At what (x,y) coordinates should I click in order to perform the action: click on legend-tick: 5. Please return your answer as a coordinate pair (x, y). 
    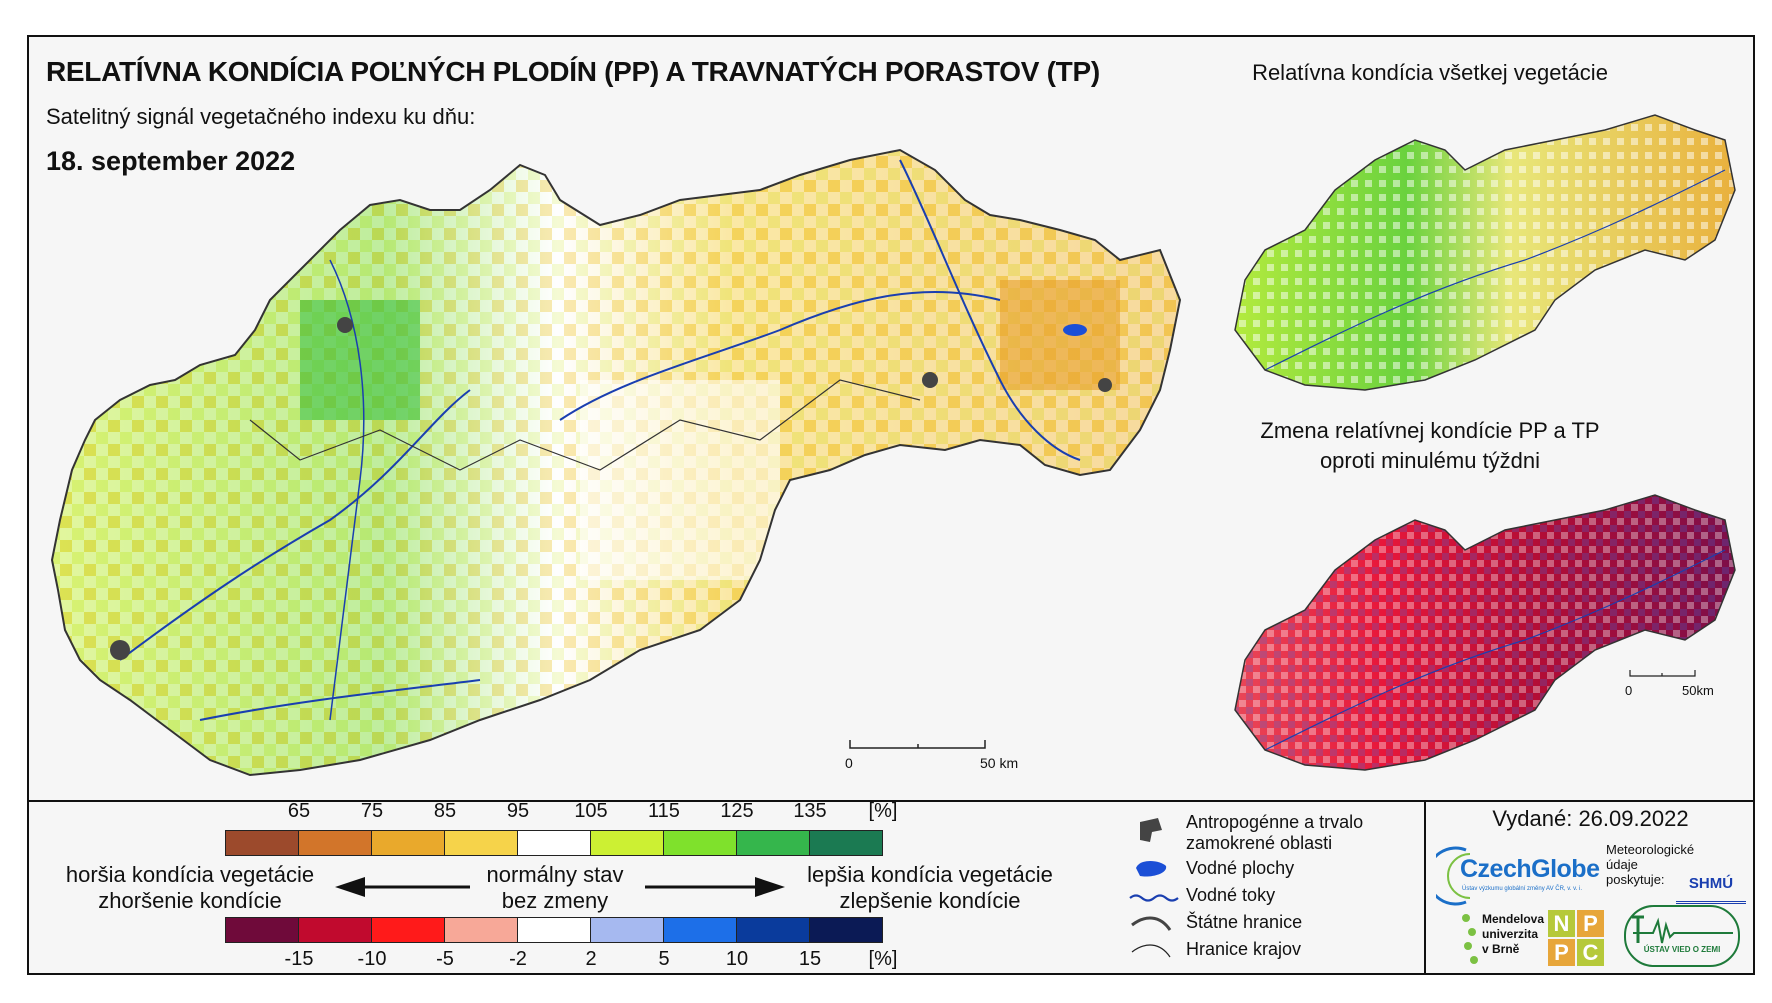
    Looking at the image, I should click on (664, 959).